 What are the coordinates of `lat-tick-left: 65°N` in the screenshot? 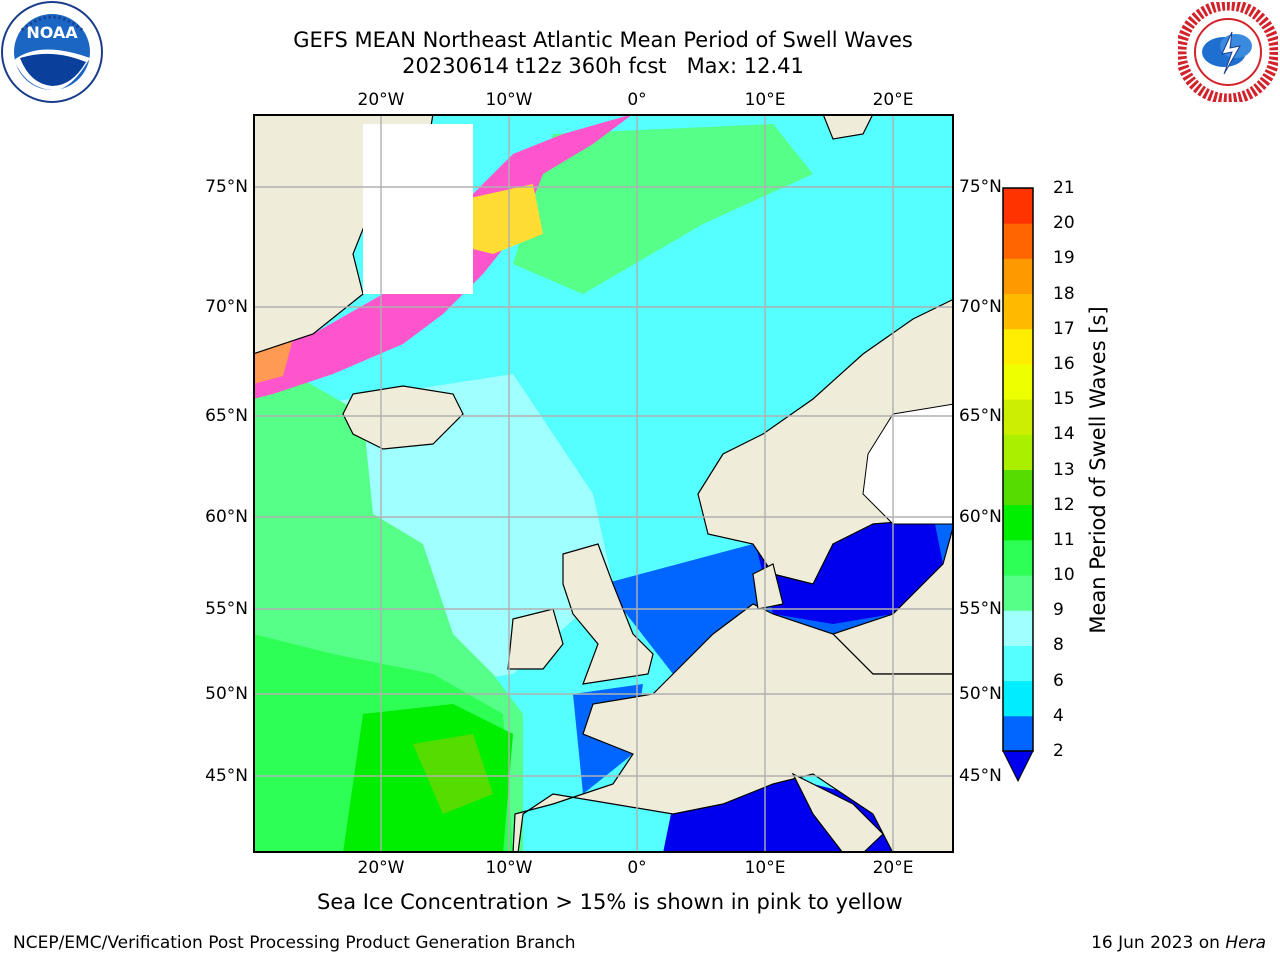 It's located at (226, 416).